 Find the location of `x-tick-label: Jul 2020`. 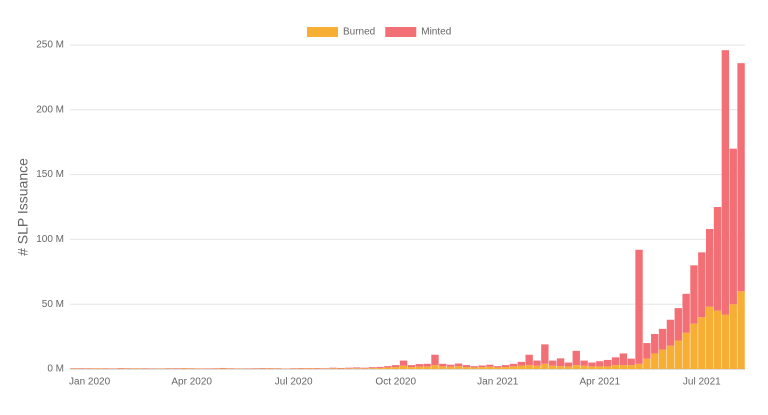

x-tick-label: Jul 2020 is located at coordinates (294, 382).